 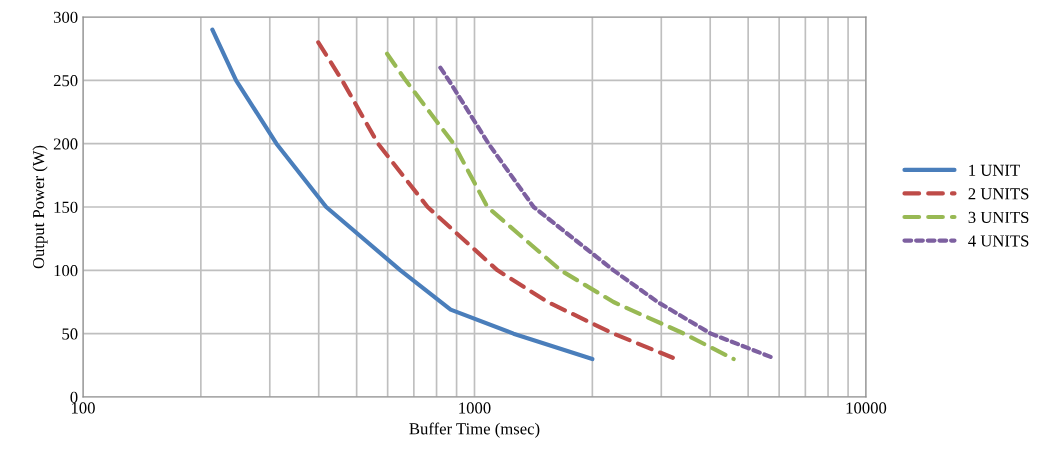 I want to click on y-tick-label: 150, so click(x=66, y=207).